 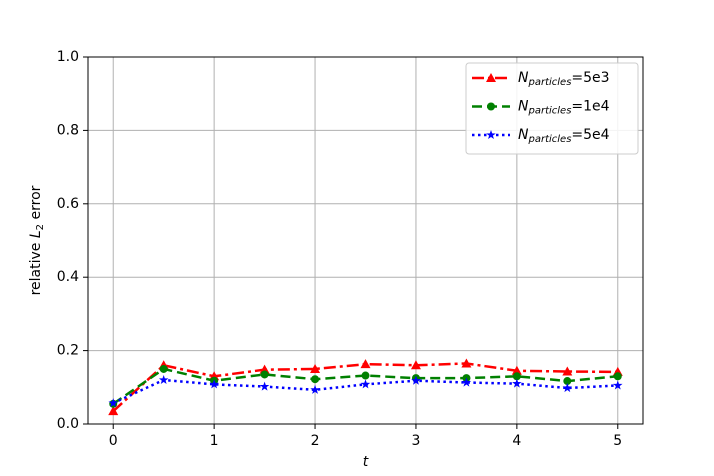 What do you see at coordinates (564, 108) in the screenshot?
I see `legend-label: Nparticles=1e4` at bounding box center [564, 108].